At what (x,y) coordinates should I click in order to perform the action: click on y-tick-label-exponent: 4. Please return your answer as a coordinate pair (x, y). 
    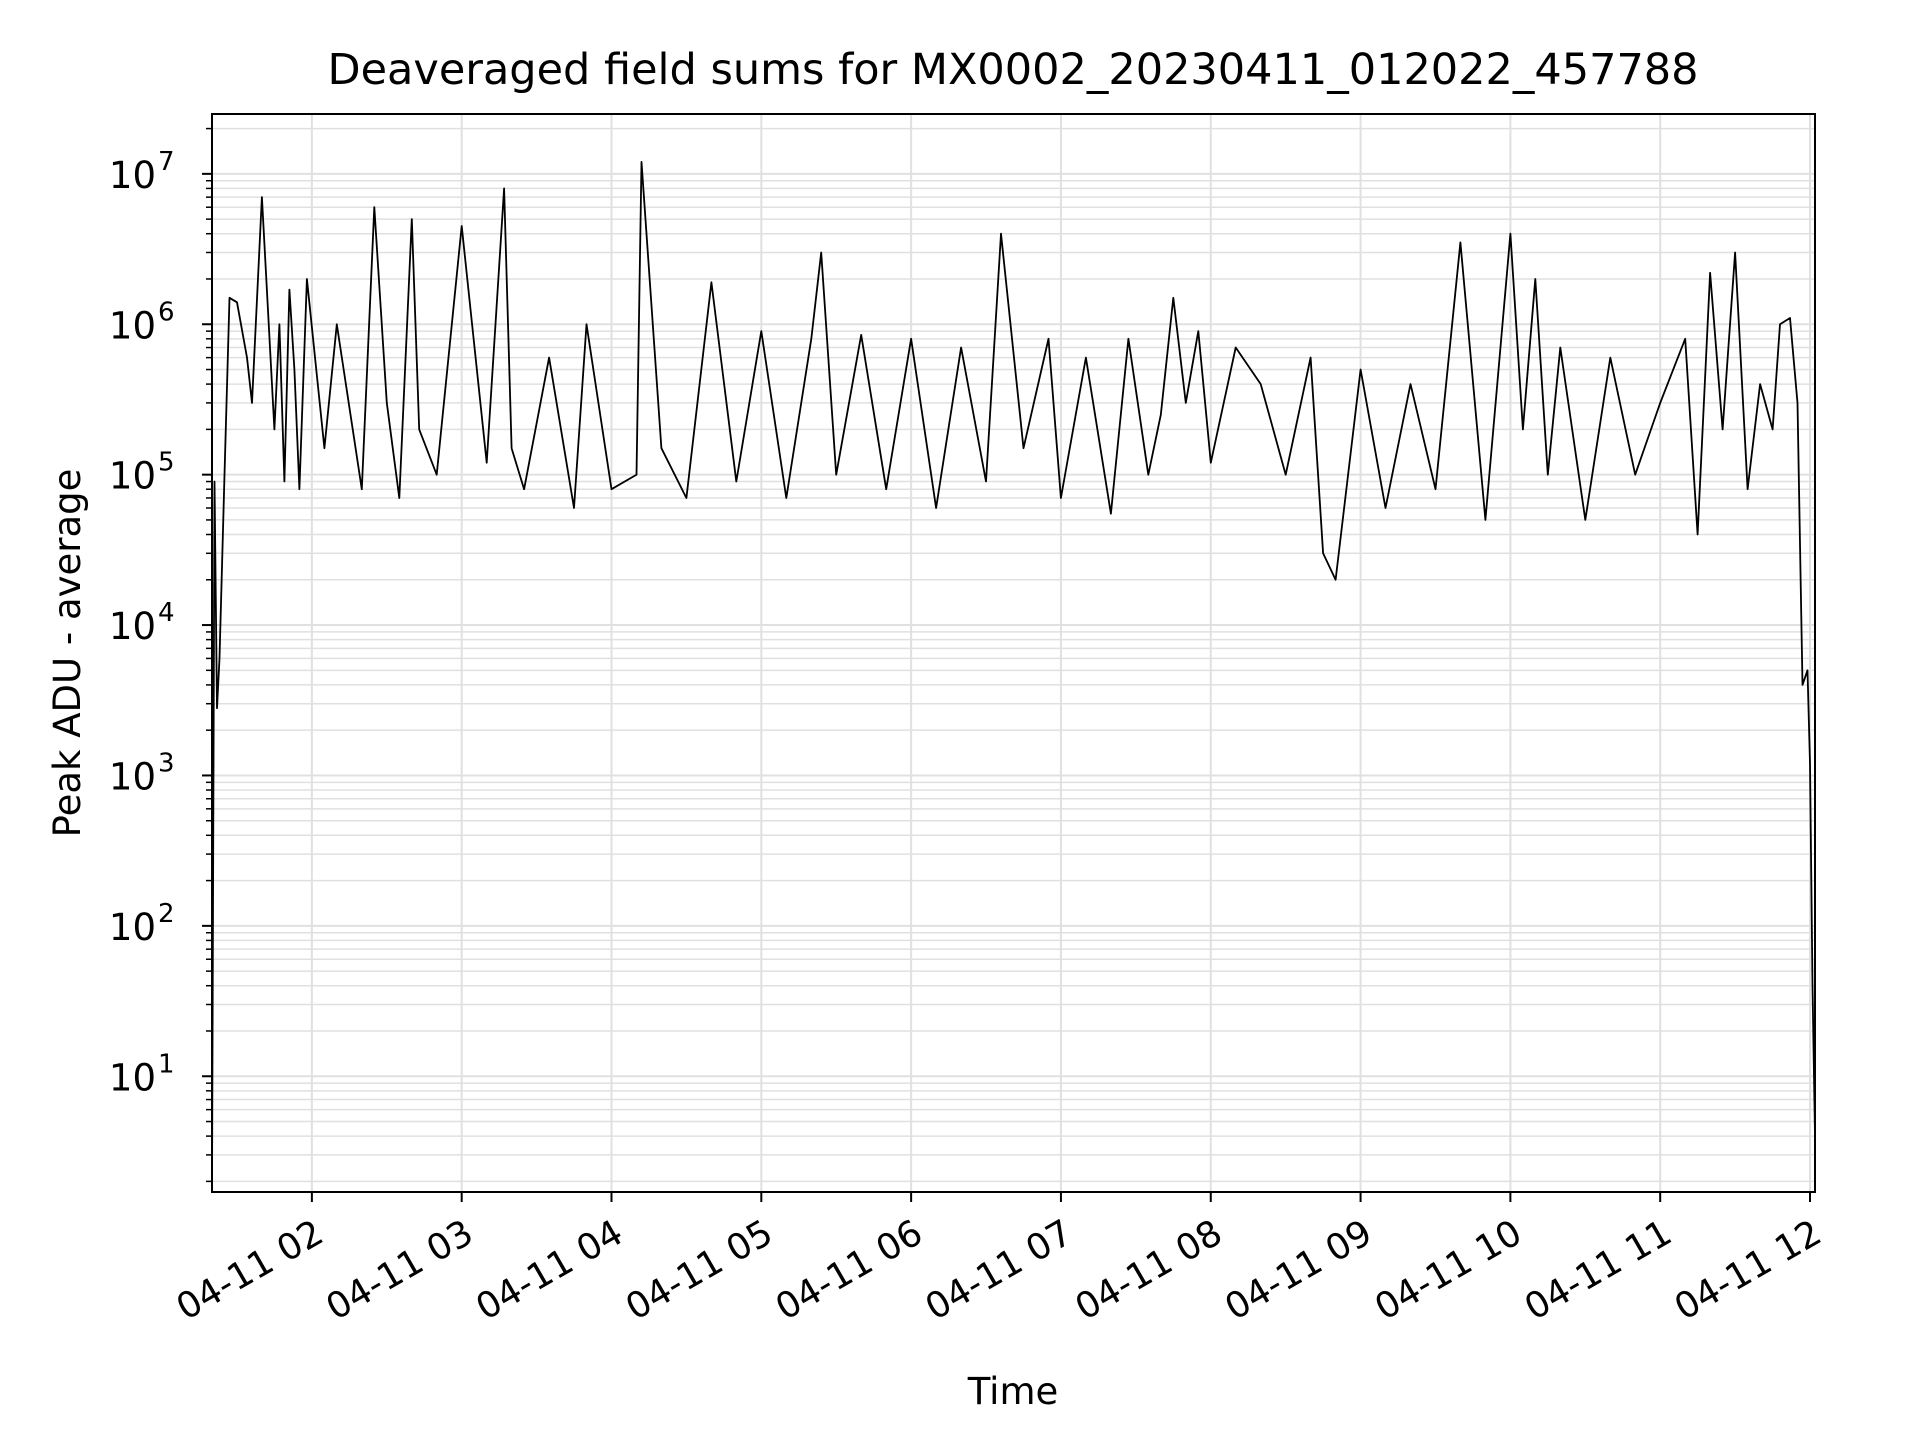
    Looking at the image, I should click on (166, 613).